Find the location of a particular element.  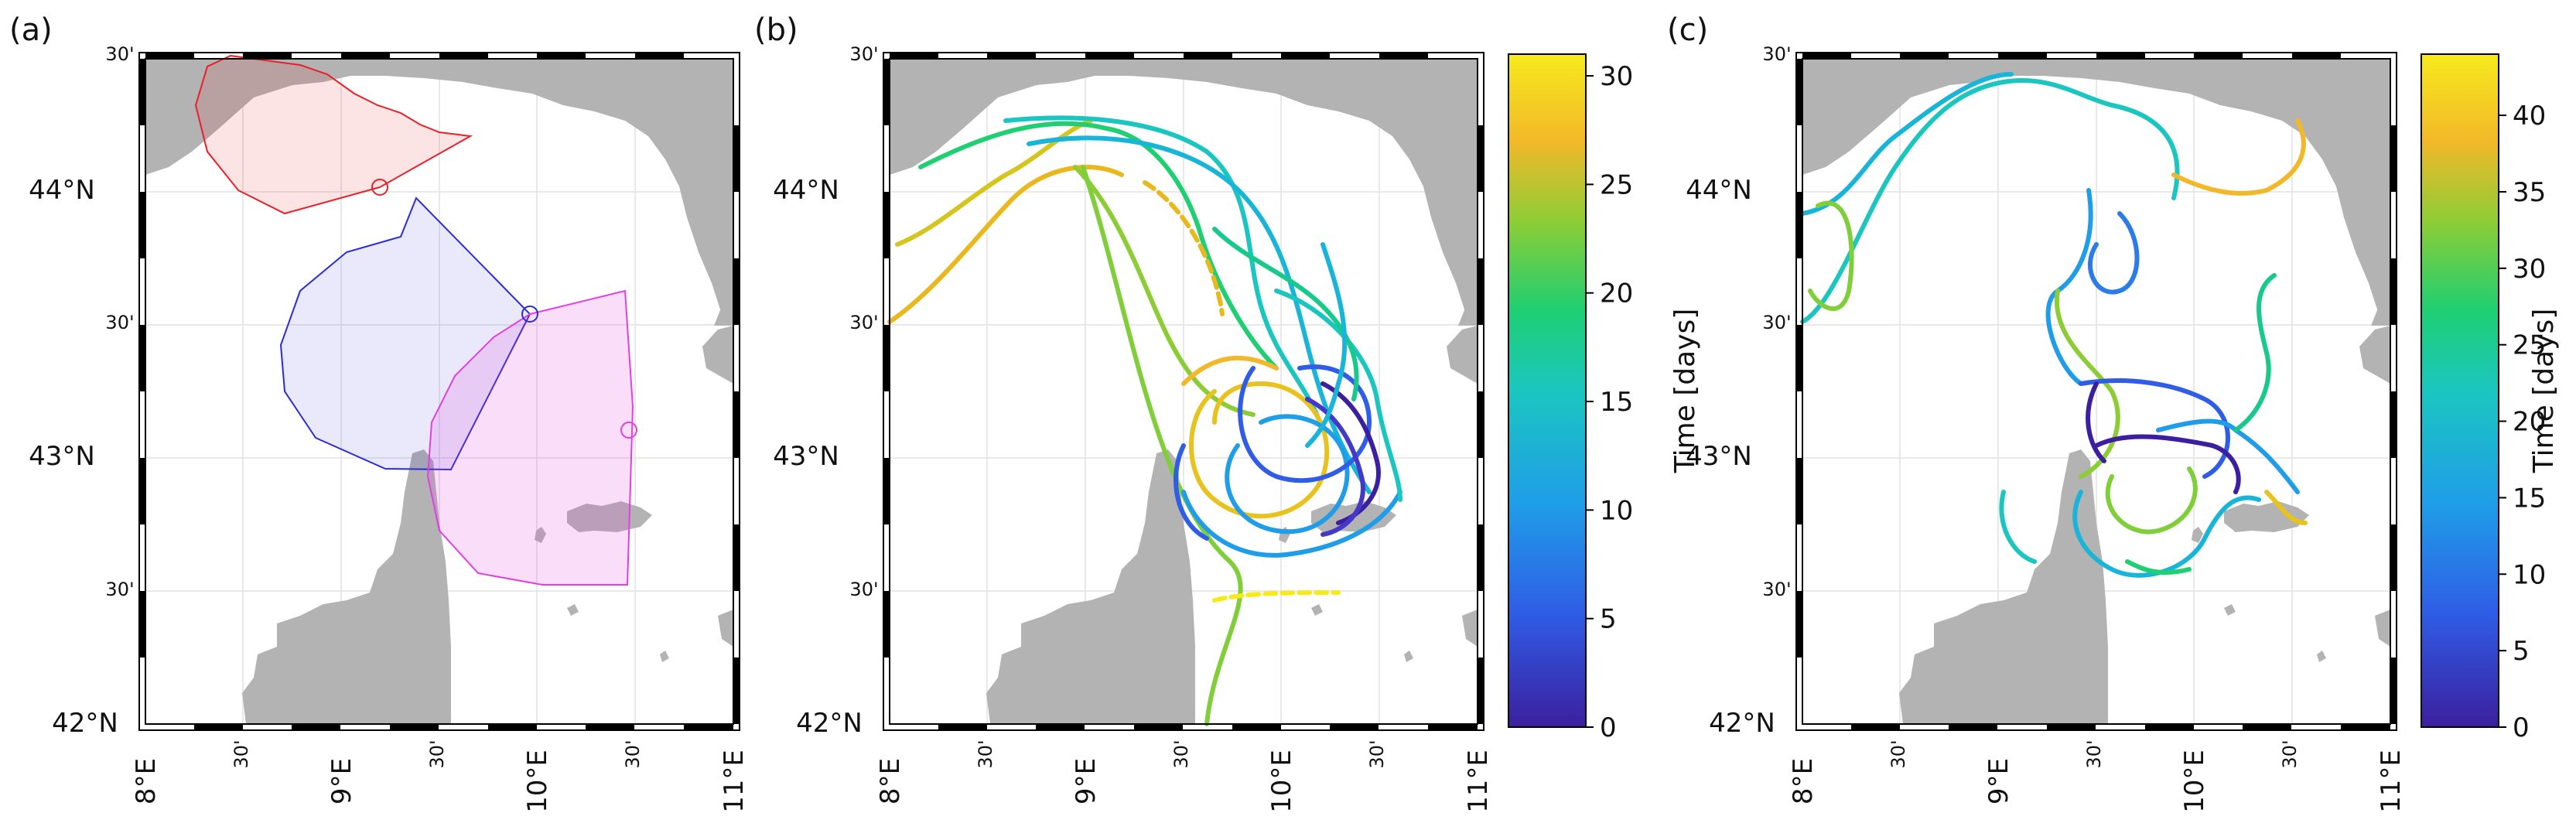

release-point-red is located at coordinates (379, 187).